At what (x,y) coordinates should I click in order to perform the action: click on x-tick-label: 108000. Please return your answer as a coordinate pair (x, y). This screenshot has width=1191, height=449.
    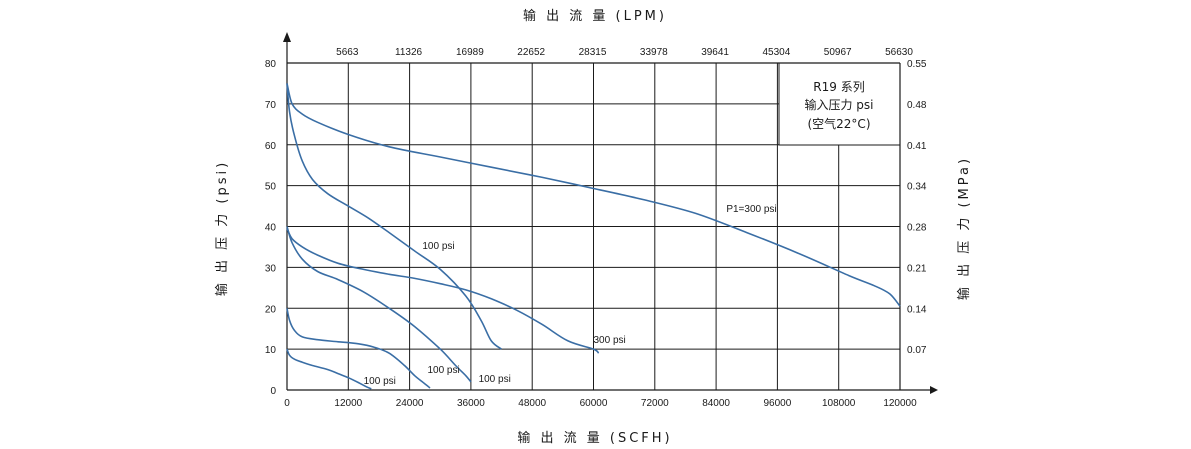
    Looking at the image, I should click on (839, 403).